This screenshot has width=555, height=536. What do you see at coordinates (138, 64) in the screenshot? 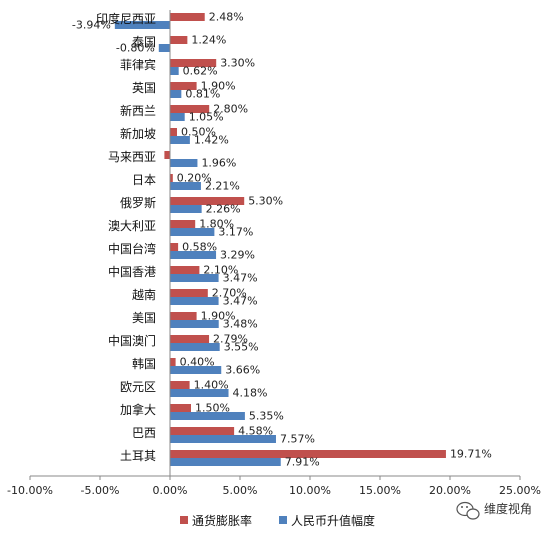
I see `category-label: 菲律宾` at bounding box center [138, 64].